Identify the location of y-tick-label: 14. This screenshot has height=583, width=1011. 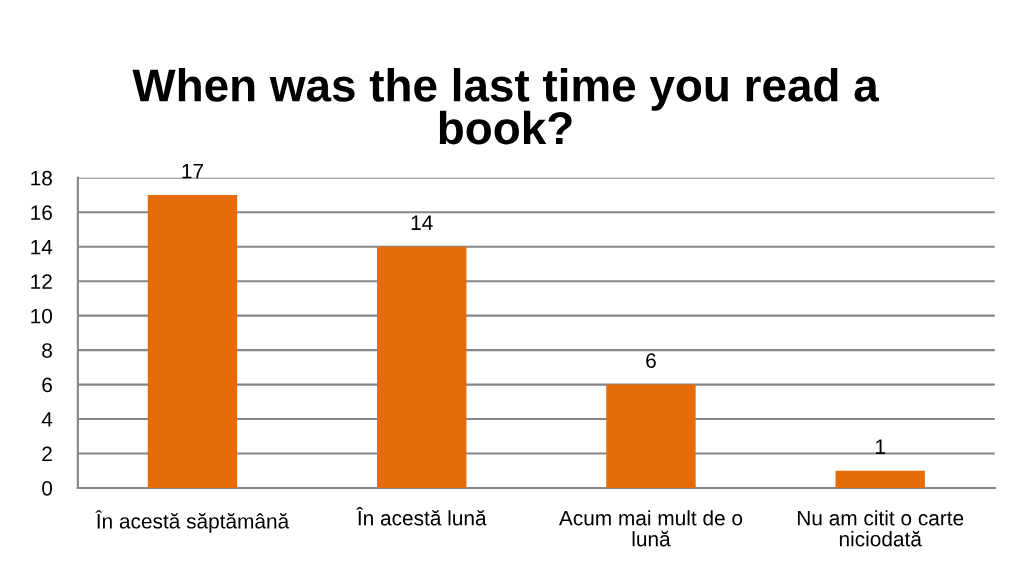
(42, 247).